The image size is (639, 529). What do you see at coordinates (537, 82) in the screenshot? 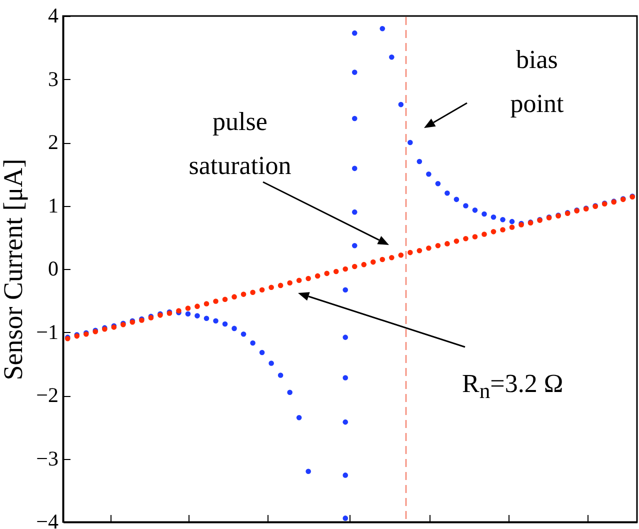
I see `annotation: bias point` at bounding box center [537, 82].